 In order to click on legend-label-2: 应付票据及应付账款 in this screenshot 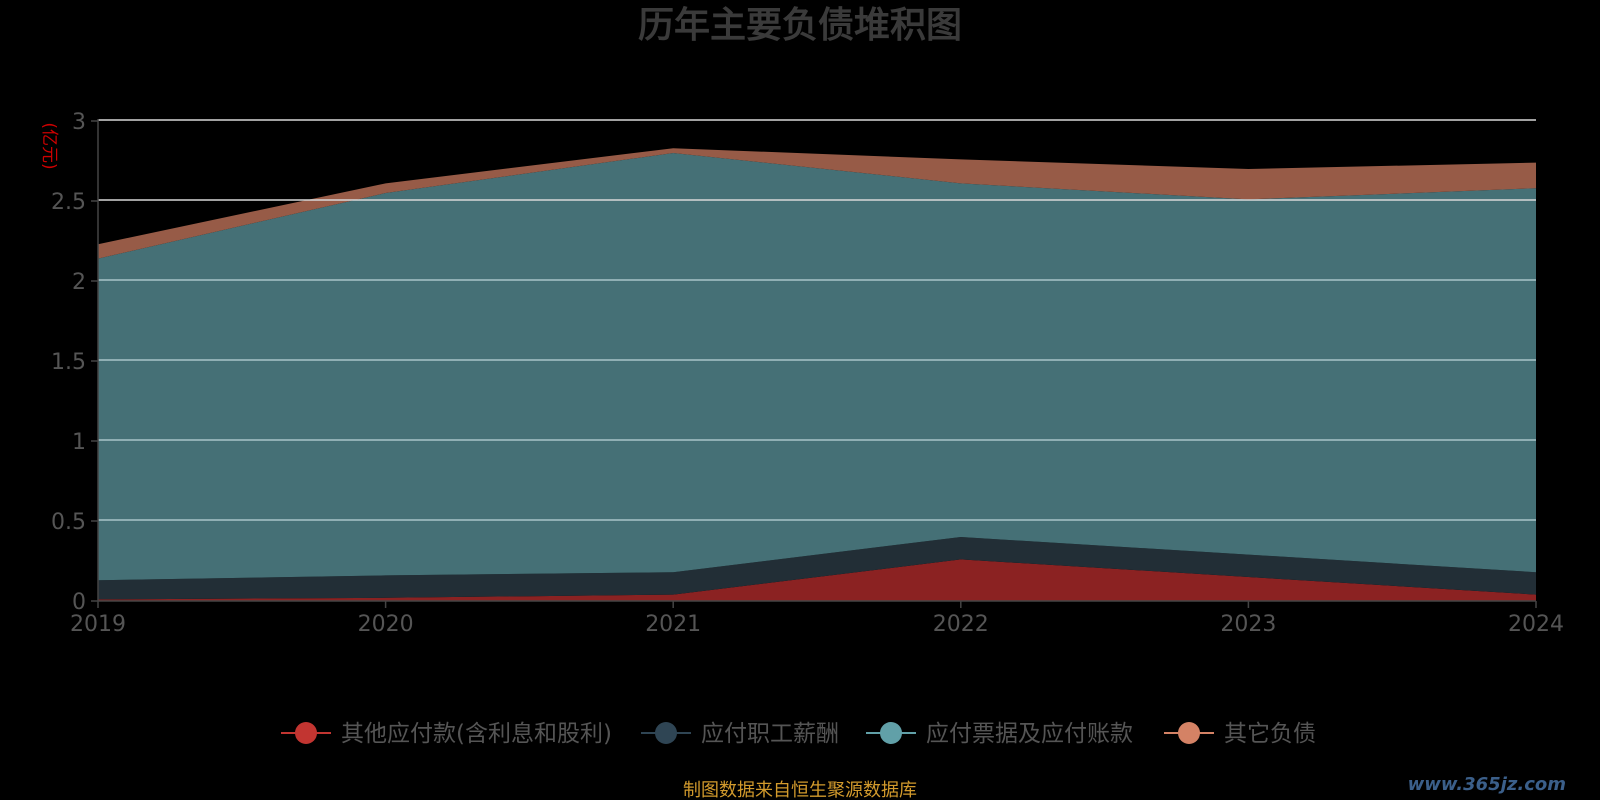, I will do `click(1029, 734)`.